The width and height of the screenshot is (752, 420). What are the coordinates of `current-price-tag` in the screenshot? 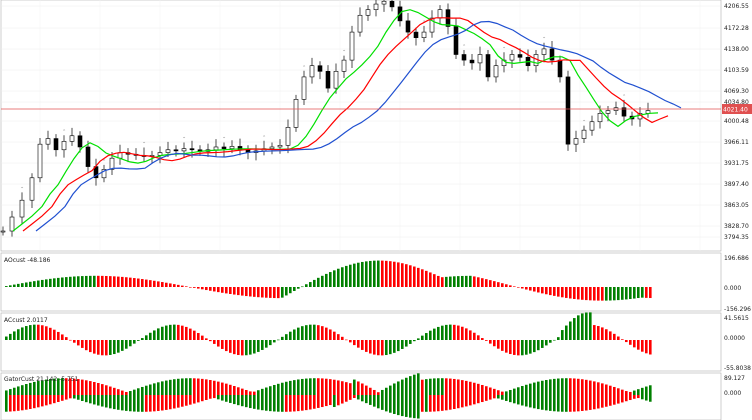 It's located at (737, 109).